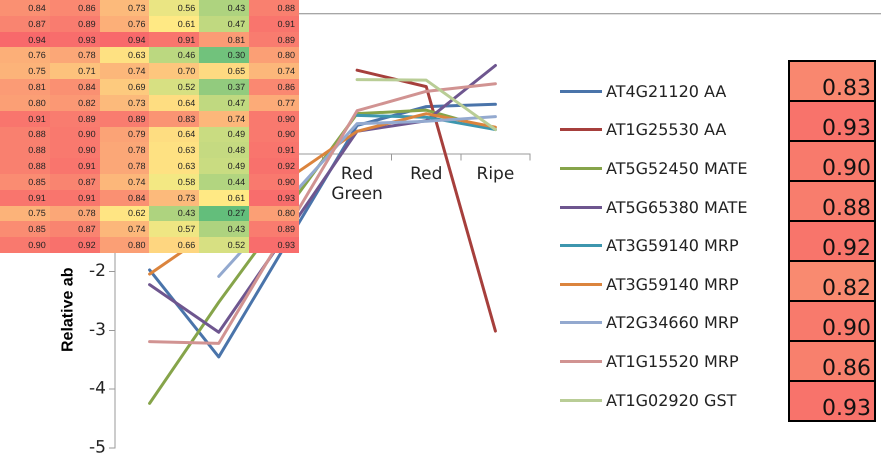 The image size is (881, 464). What do you see at coordinates (426, 174) in the screenshot?
I see `x-tick-label: Red` at bounding box center [426, 174].